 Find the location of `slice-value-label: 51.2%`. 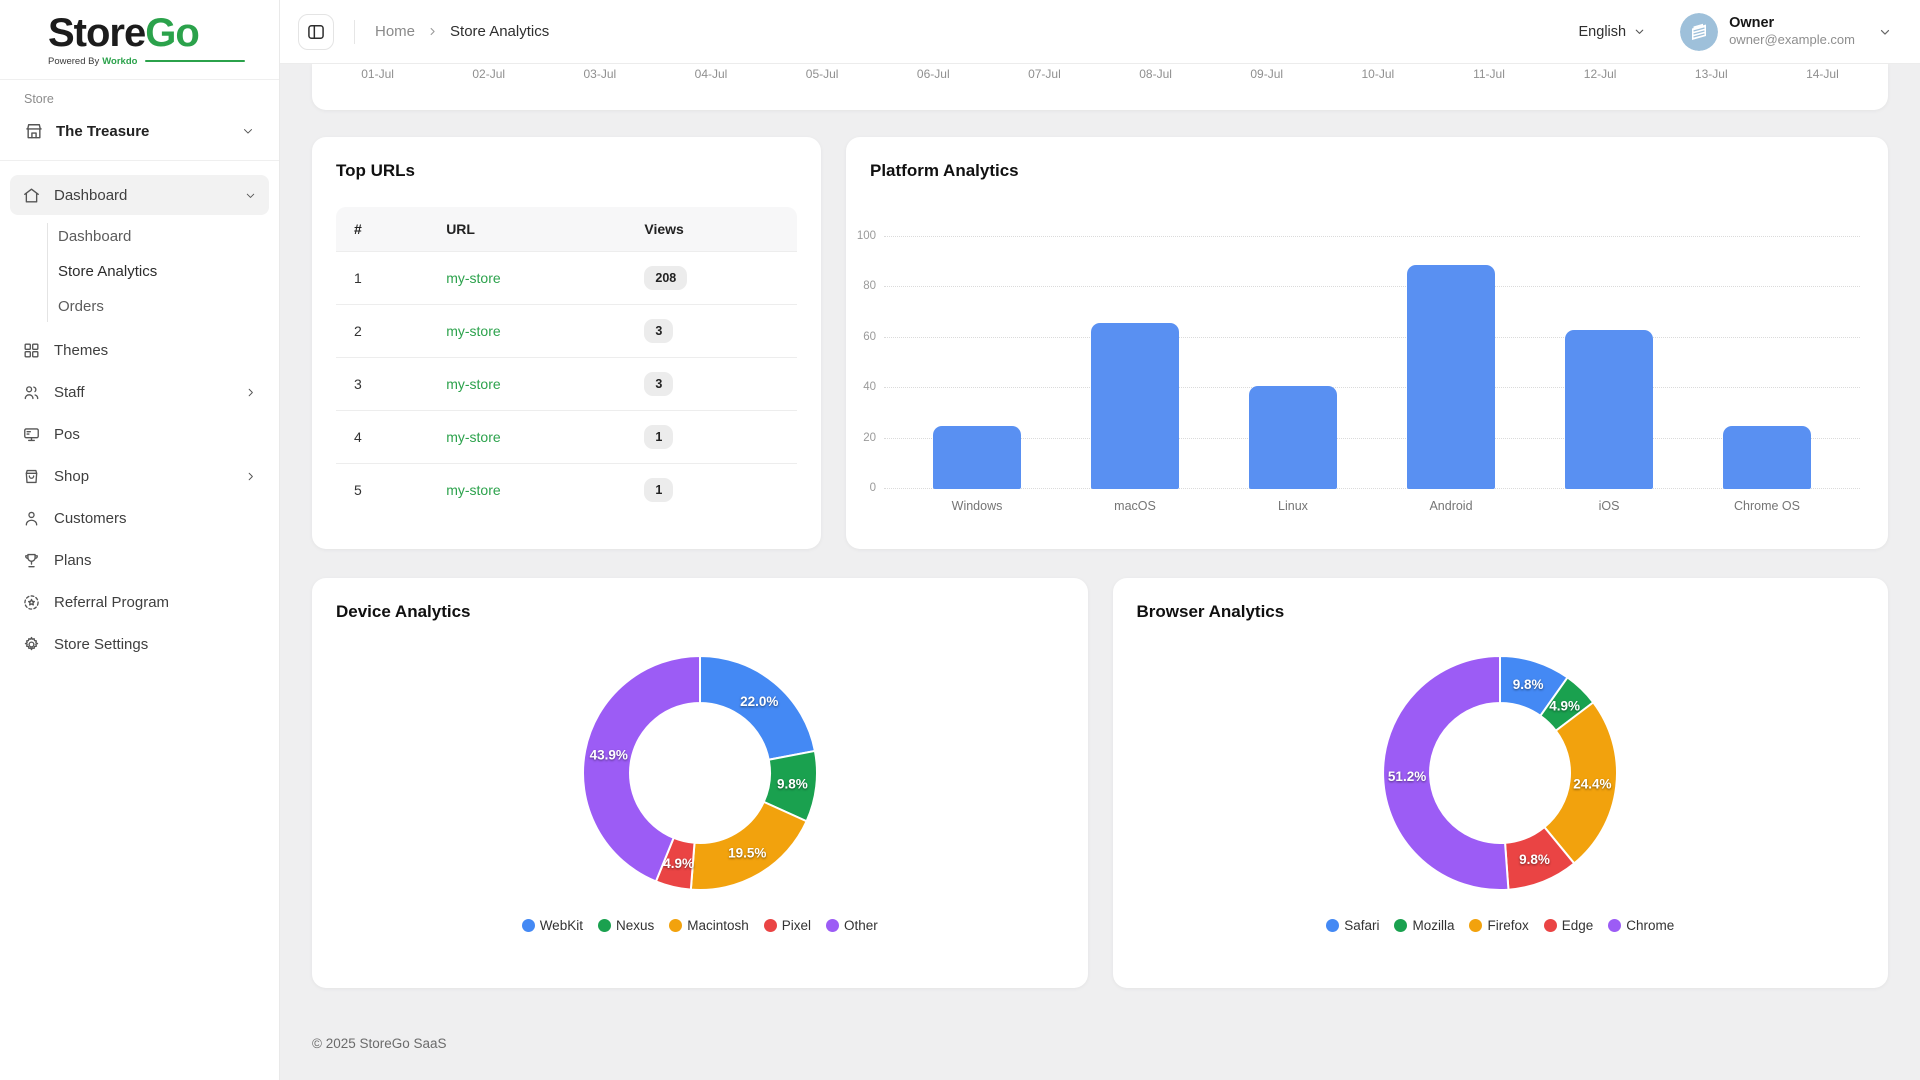

slice-value-label: 51.2% is located at coordinates (1407, 776).